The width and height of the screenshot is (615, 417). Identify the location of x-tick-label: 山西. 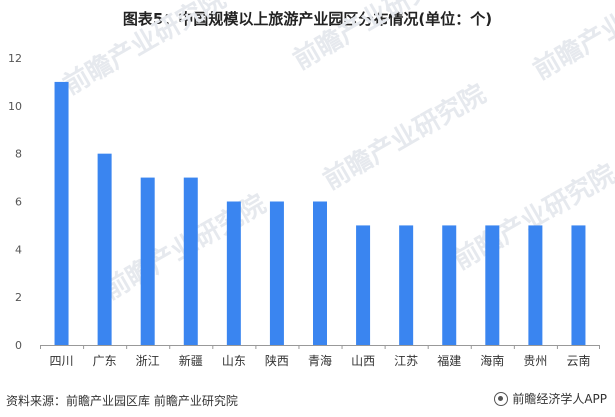
(363, 361).